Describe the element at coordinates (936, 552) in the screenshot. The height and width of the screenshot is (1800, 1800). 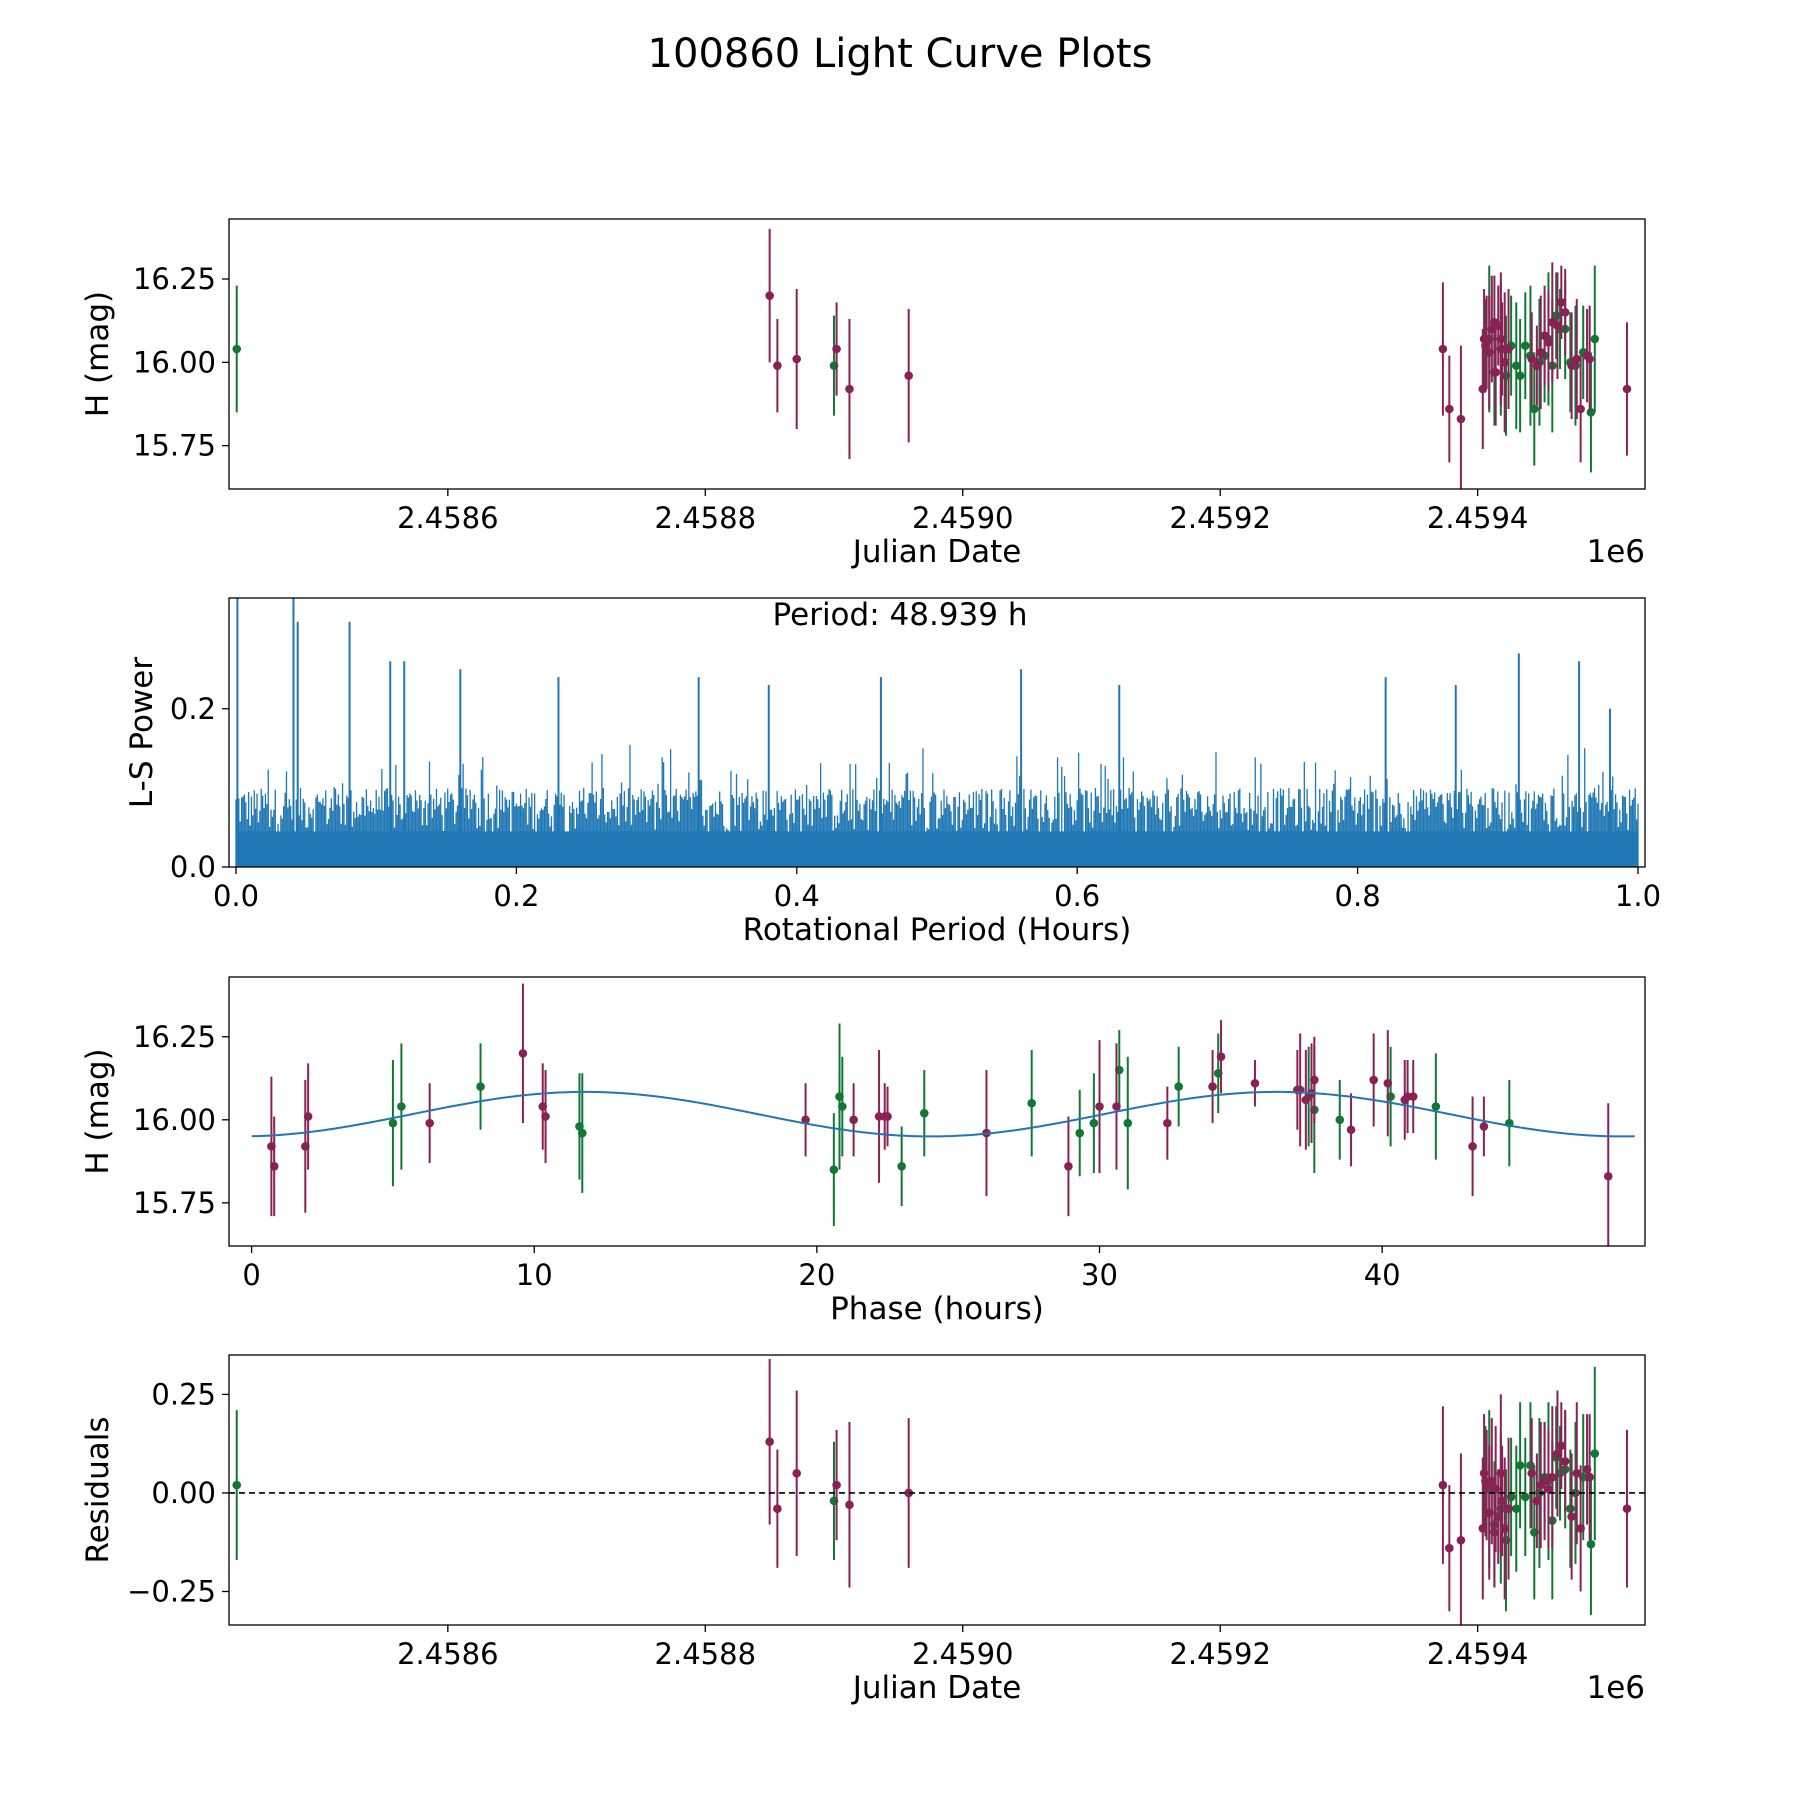
I see `x-axis-label: Julian Date` at that location.